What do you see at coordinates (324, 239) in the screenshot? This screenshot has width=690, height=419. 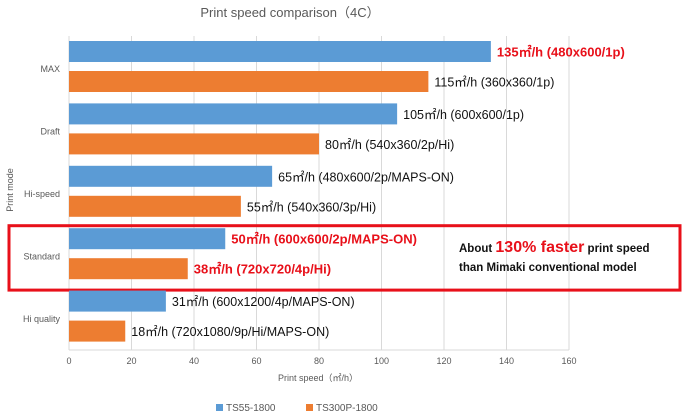 I see `data-label: 50㎡/h (600x600/2p/MAPS-ON)` at bounding box center [324, 239].